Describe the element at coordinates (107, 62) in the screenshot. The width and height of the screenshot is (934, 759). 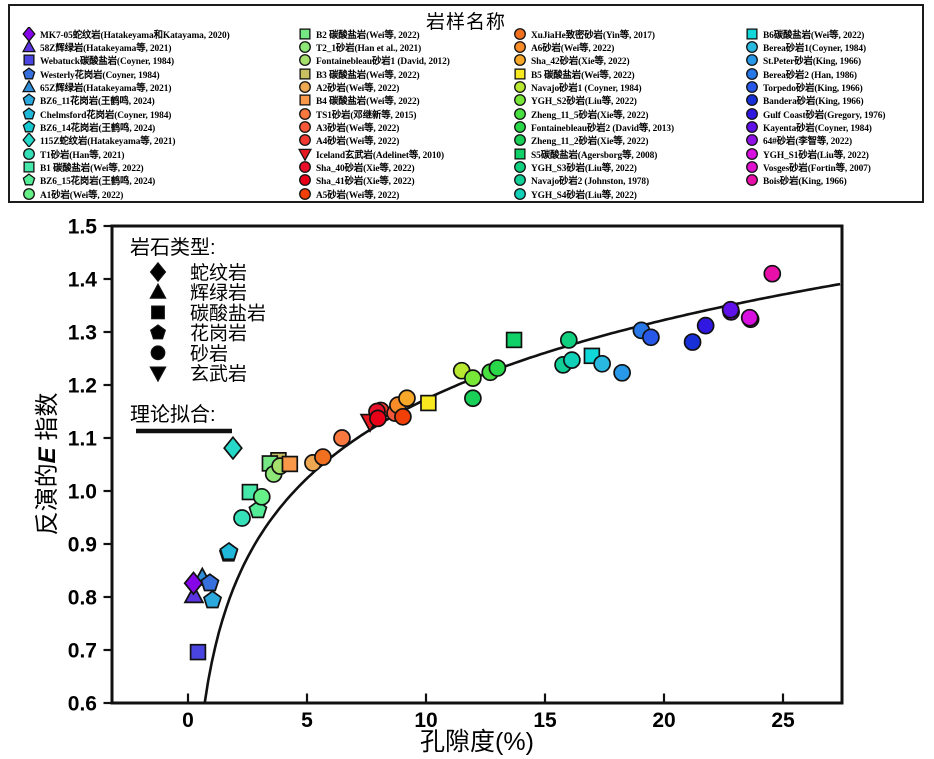
I see `legend-item-label: Webatuck碳酸盐岩(Coyner, 1984)` at that location.